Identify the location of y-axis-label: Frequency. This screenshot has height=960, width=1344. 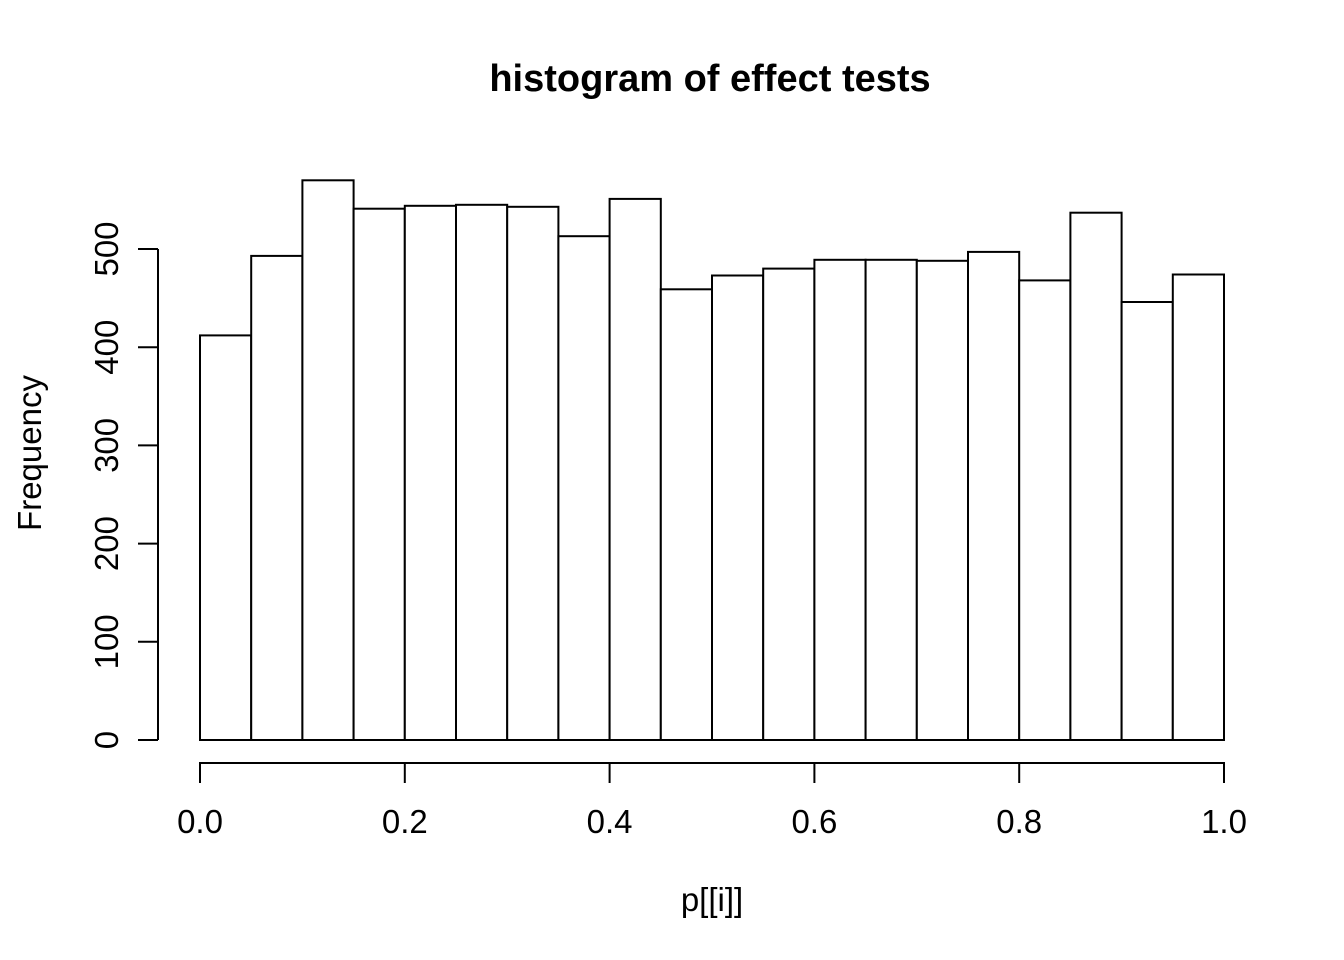
(29, 453).